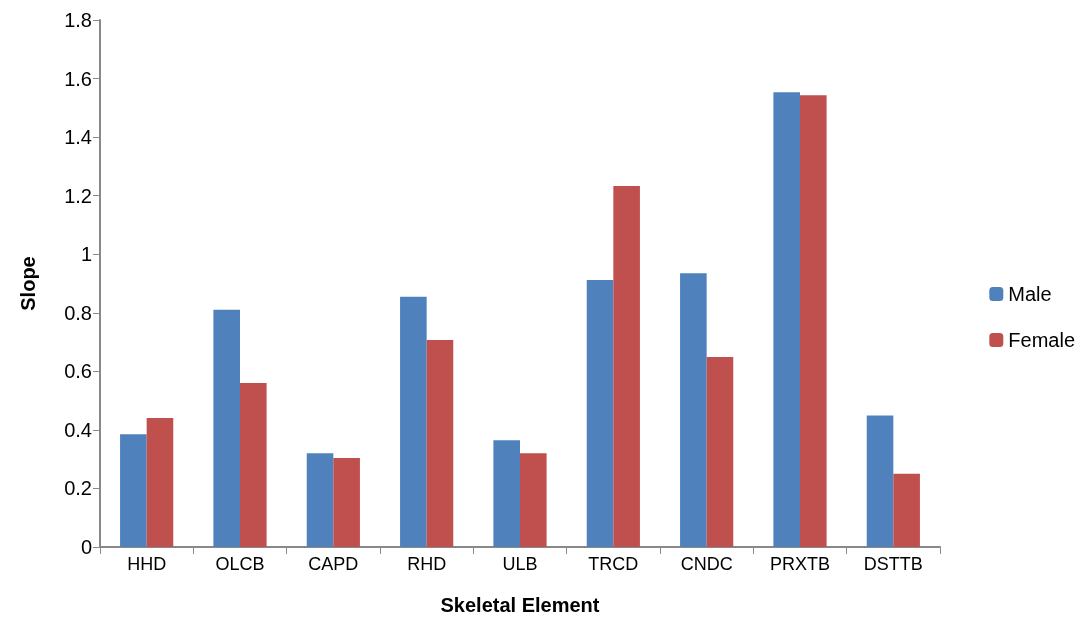  Describe the element at coordinates (28, 283) in the screenshot. I see `y-axis-title: Slope` at that location.